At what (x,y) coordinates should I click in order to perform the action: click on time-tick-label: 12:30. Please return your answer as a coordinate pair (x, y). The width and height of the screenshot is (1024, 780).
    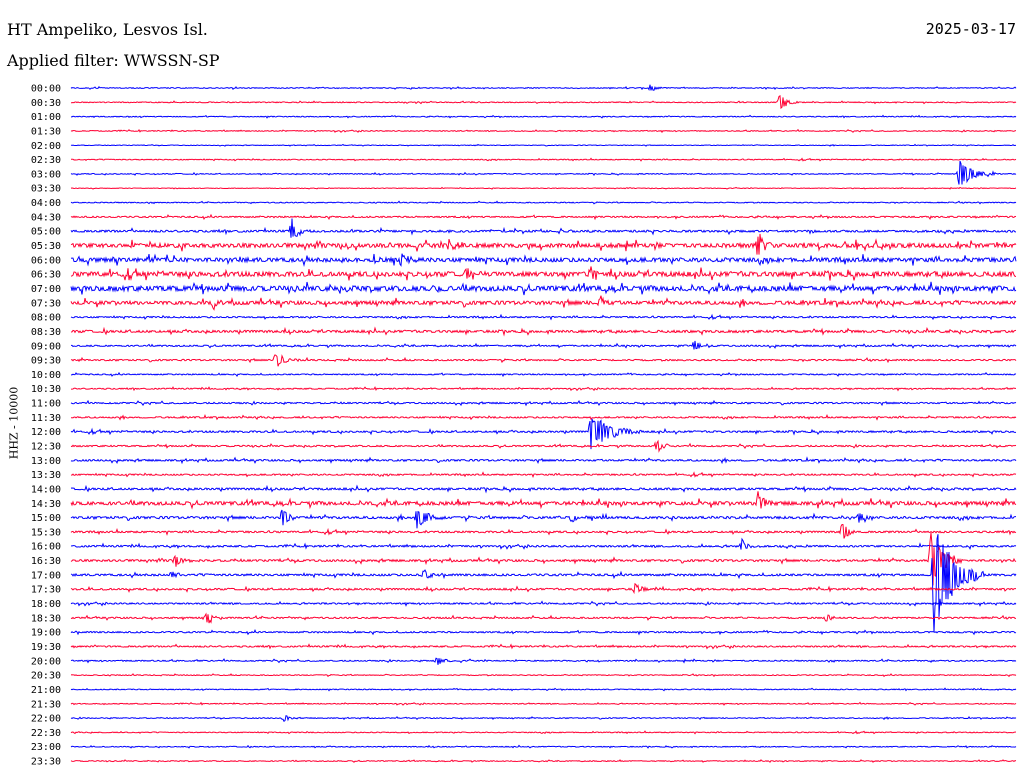
    Looking at the image, I should click on (46, 447).